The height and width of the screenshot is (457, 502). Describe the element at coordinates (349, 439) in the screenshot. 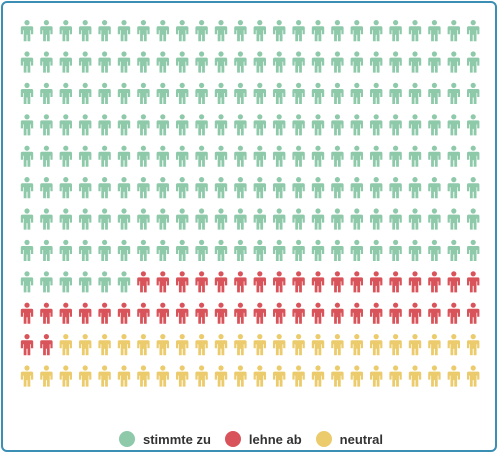

I see `legend-item-neutral: neutral` at that location.